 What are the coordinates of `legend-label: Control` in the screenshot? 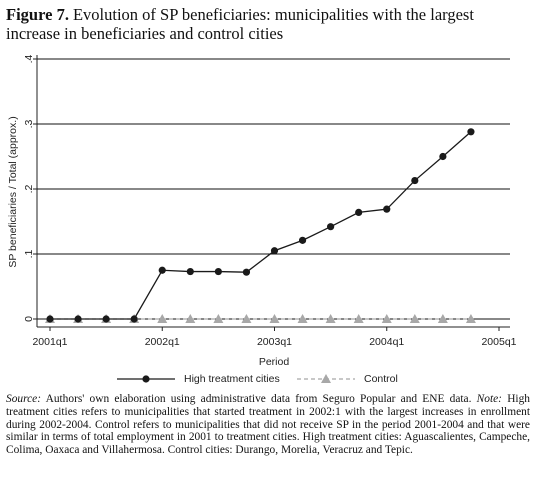 It's located at (381, 379).